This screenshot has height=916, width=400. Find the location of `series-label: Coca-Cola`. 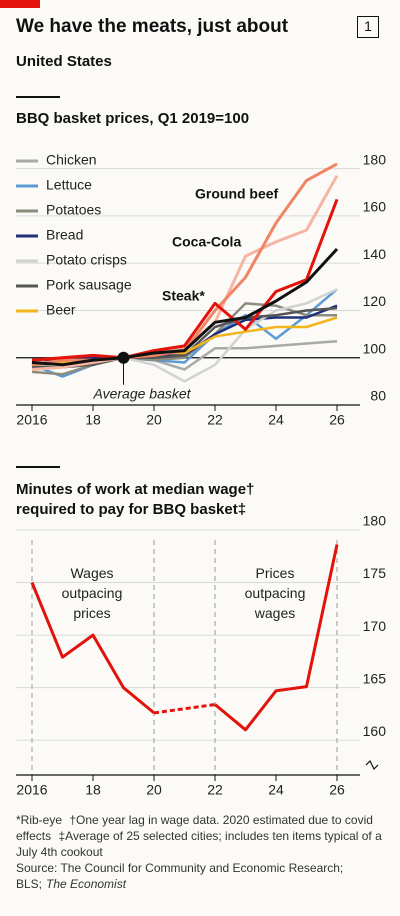

series-label: Coca-Cola is located at coordinates (206, 242).